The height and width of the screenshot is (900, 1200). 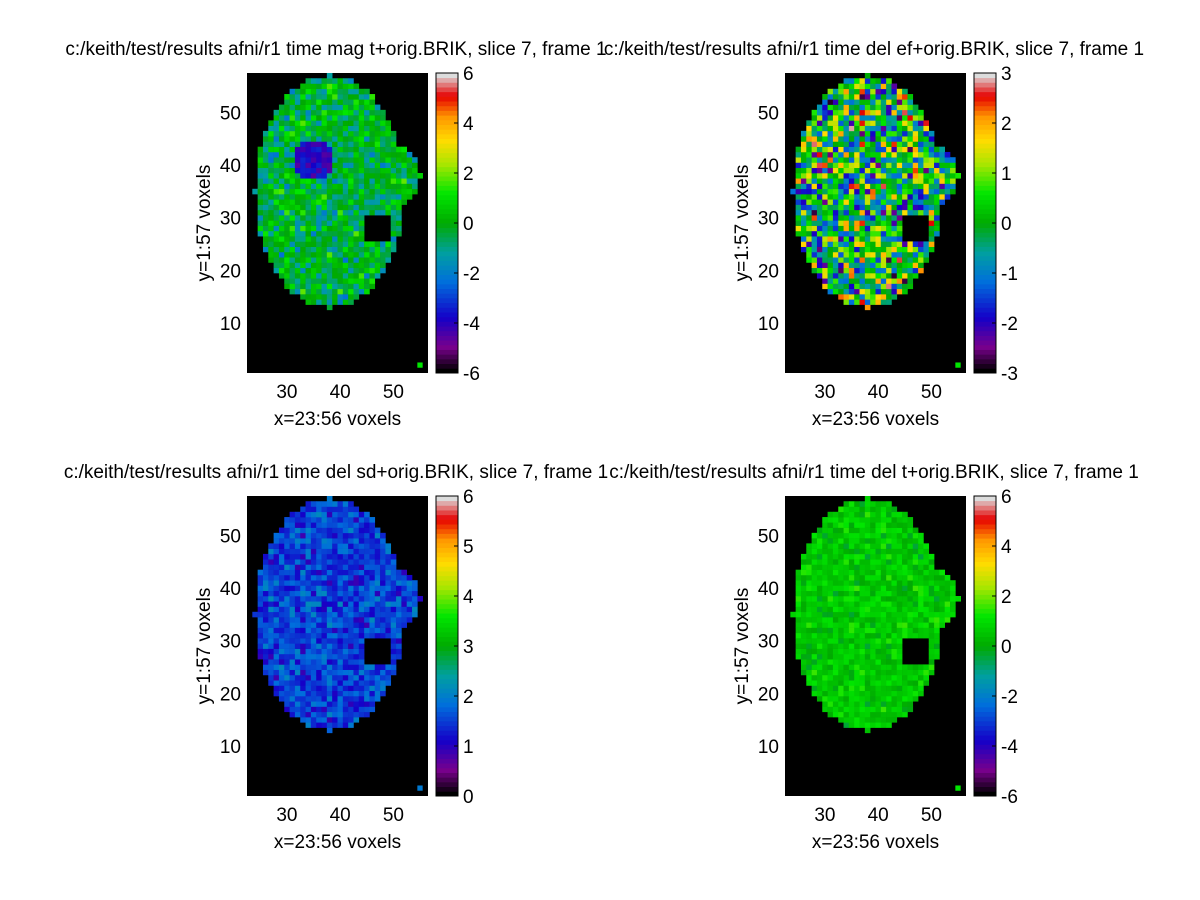 What do you see at coordinates (768, 219) in the screenshot?
I see `y-tick-label: 30` at bounding box center [768, 219].